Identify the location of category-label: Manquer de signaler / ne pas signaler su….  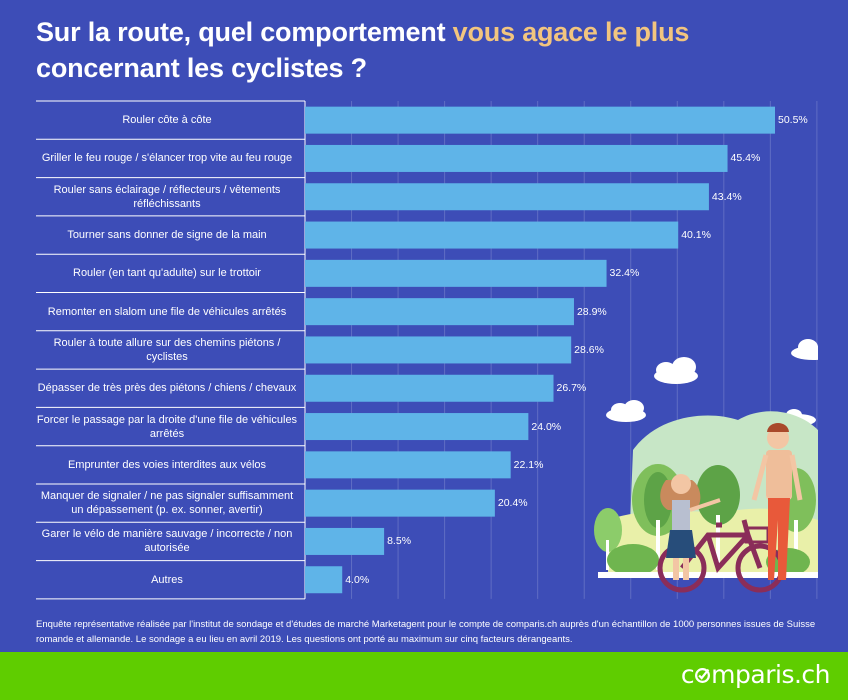
(167, 503).